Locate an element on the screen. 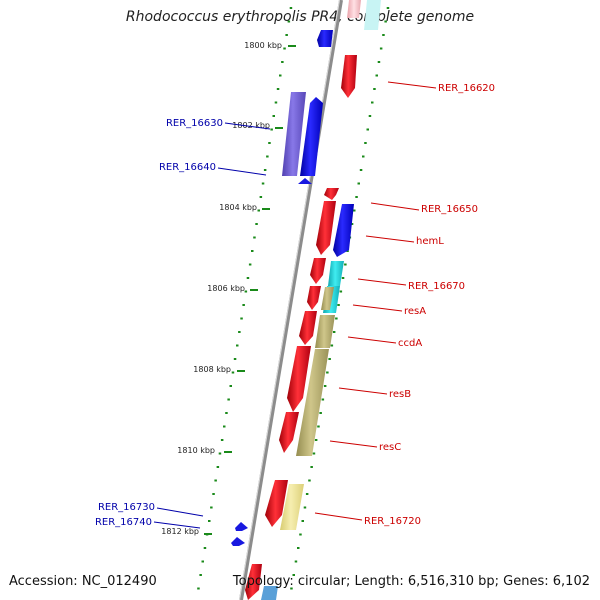  label-RER_16740: RER_16740 is located at coordinates (123, 522).